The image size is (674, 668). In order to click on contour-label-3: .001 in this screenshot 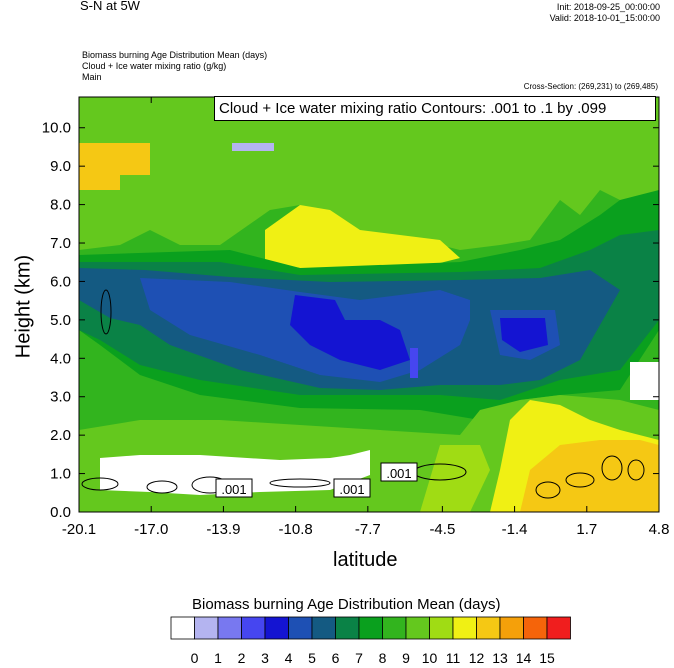, I will do `click(398, 473)`.